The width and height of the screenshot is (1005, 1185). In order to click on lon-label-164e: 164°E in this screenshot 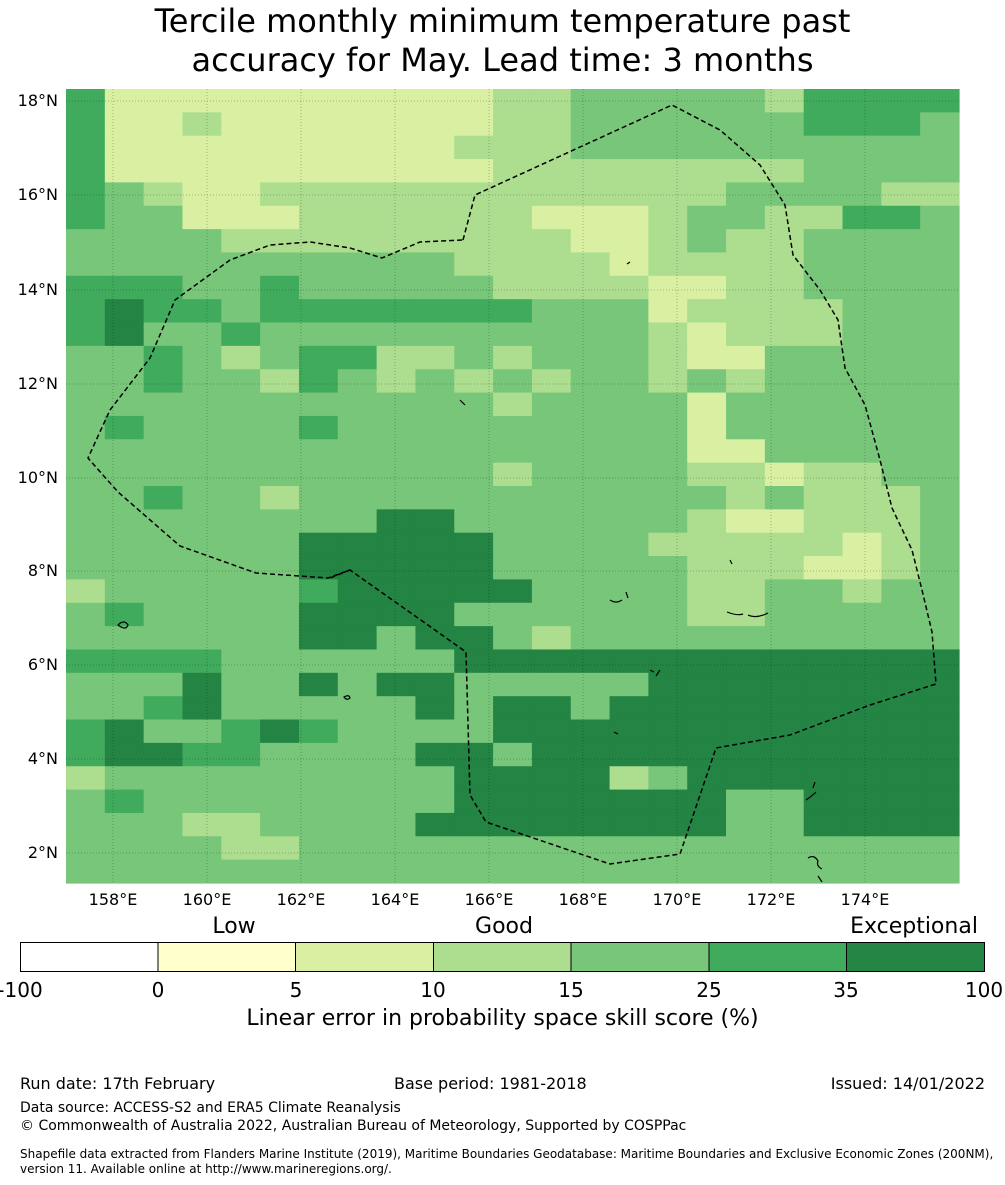, I will do `click(395, 899)`.